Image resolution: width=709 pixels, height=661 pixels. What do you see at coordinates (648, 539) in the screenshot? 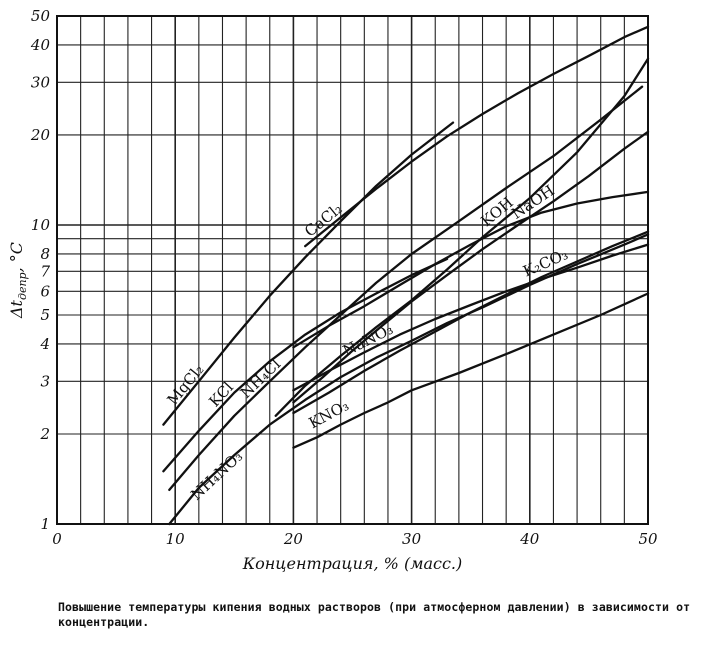
I see `x-tick-label: 50` at bounding box center [648, 539].